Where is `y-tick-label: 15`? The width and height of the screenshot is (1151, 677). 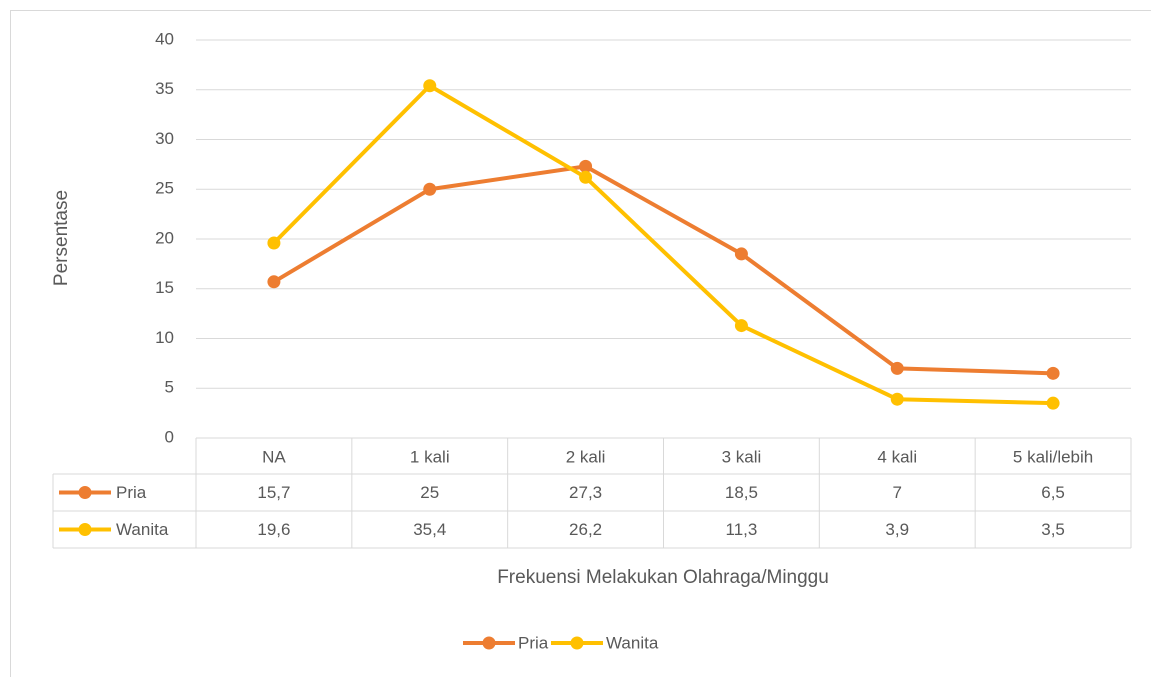
y-tick-label: 15 is located at coordinates (164, 287).